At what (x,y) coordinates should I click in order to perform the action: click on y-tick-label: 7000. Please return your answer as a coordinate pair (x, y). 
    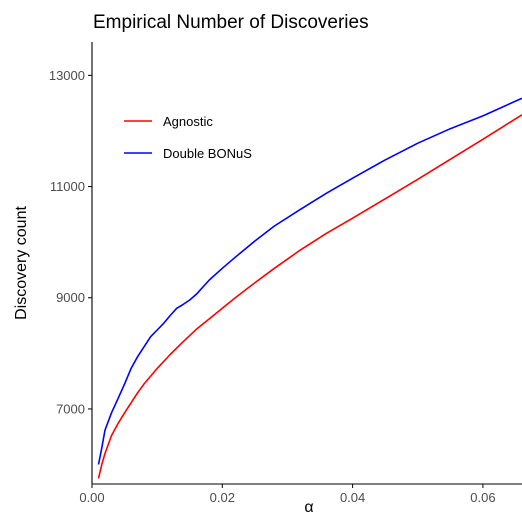
    Looking at the image, I should click on (70, 408).